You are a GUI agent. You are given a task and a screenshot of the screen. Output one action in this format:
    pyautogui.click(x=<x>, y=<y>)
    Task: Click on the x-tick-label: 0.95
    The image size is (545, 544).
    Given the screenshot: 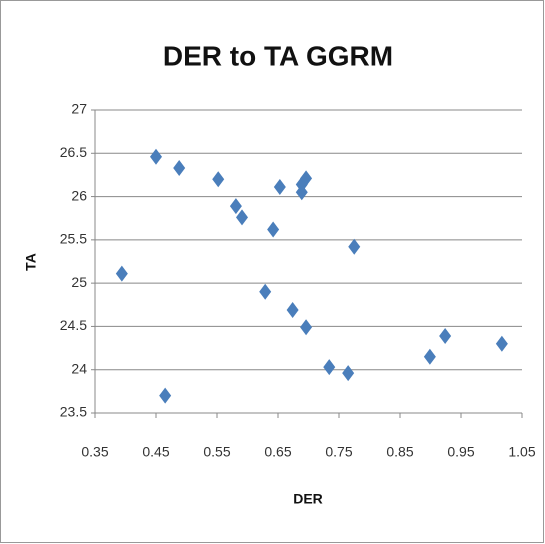 What is the action you would take?
    pyautogui.click(x=460, y=452)
    